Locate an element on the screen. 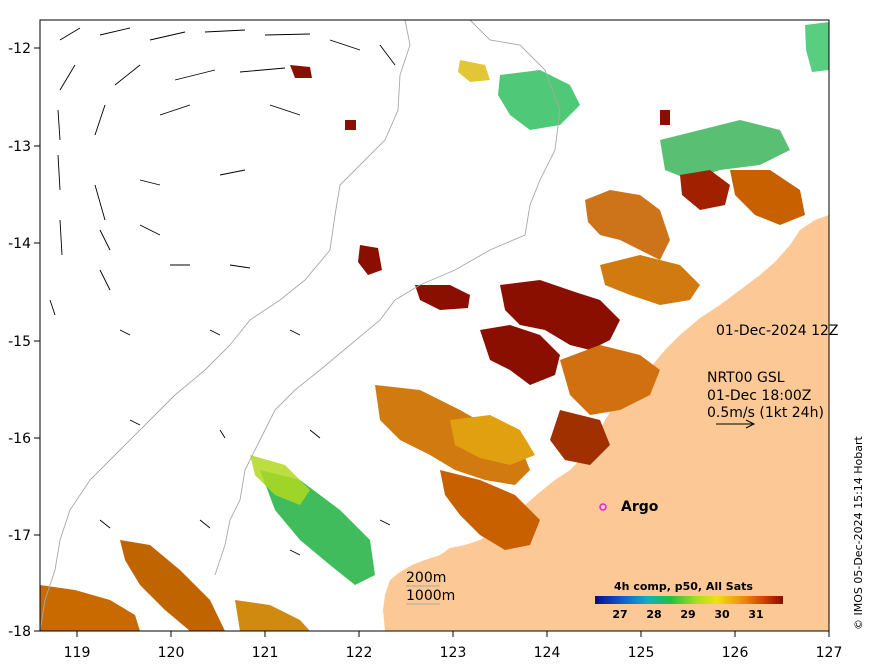  lat-tick-16: -16 is located at coordinates (19, 439).